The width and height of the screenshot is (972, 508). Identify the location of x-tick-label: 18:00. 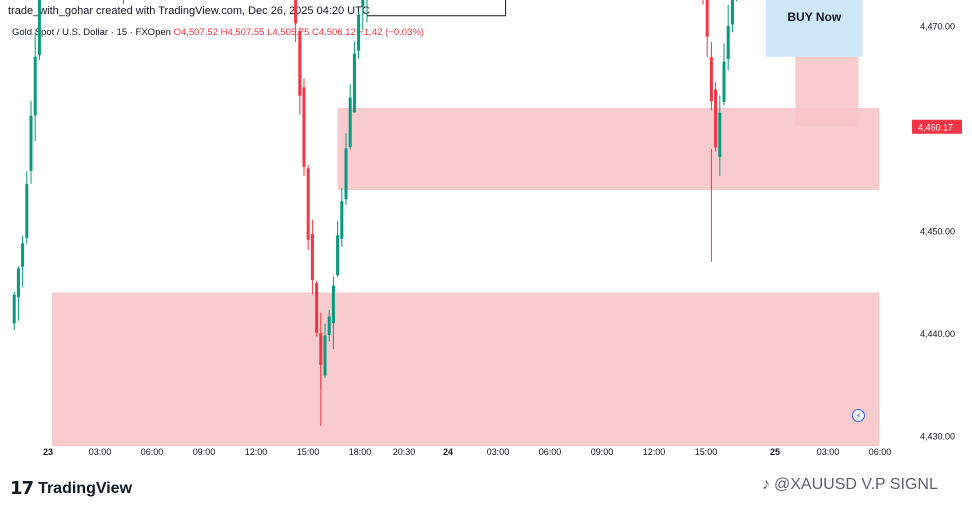
(360, 452).